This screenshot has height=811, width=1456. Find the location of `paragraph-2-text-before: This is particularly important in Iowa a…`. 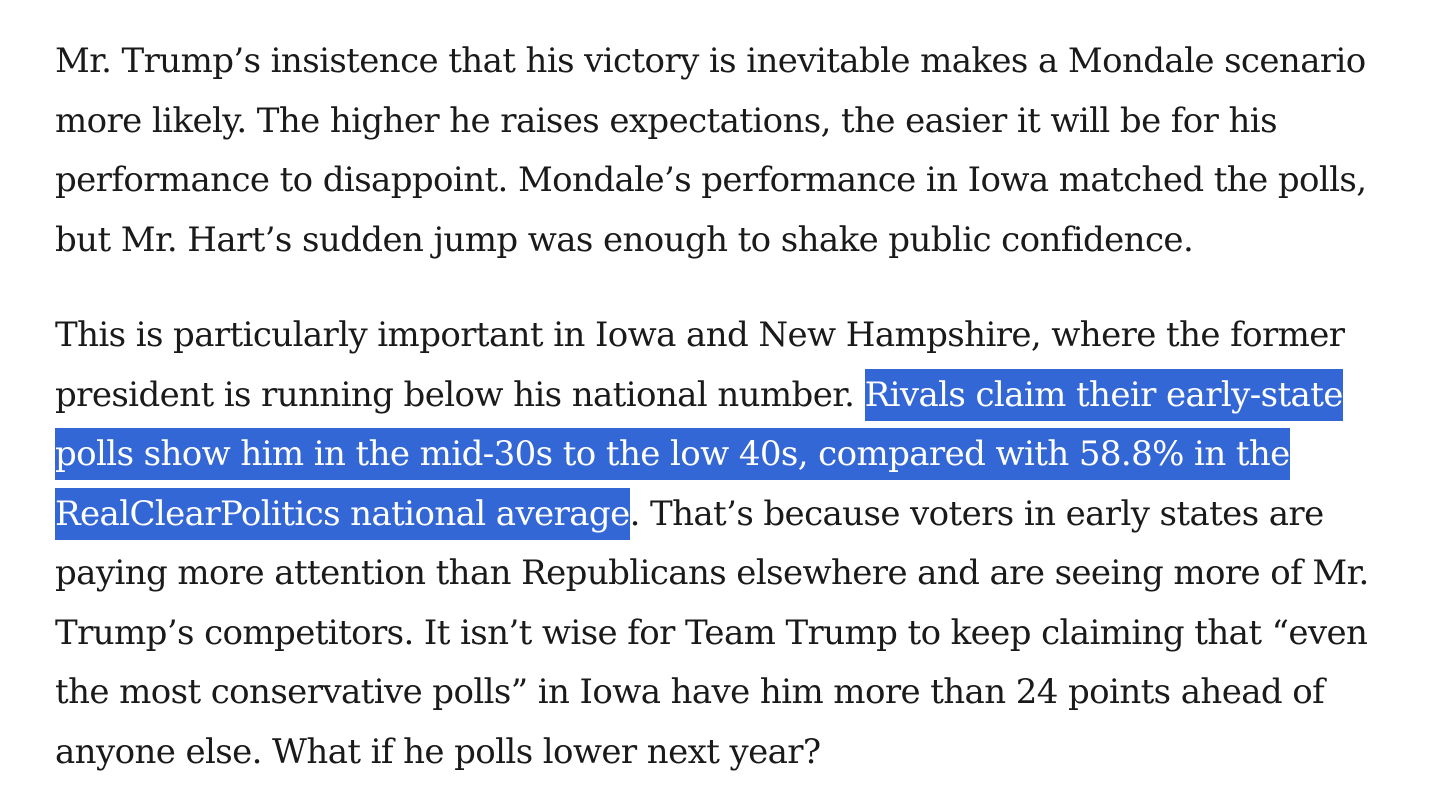

paragraph-2-text-before: This is particularly important in Iowa a… is located at coordinates (700, 365).